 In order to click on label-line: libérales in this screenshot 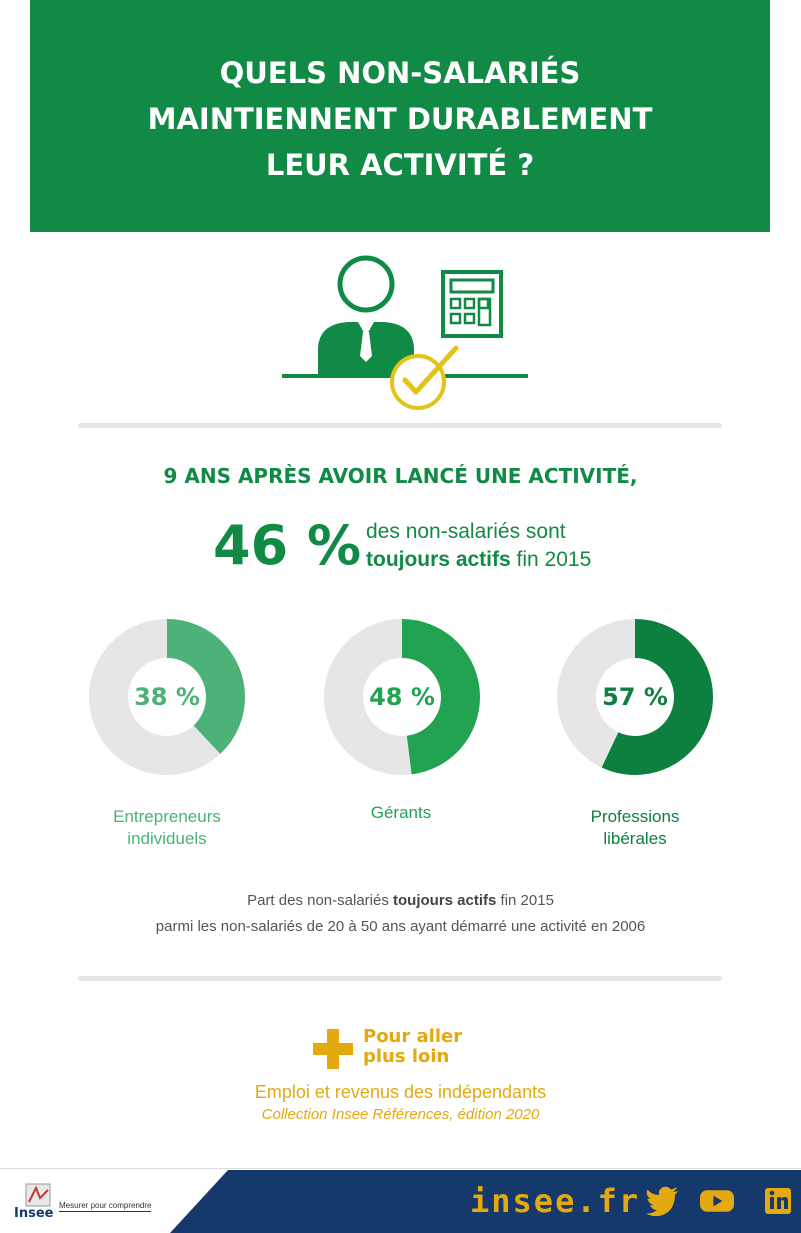, I will do `click(635, 838)`.